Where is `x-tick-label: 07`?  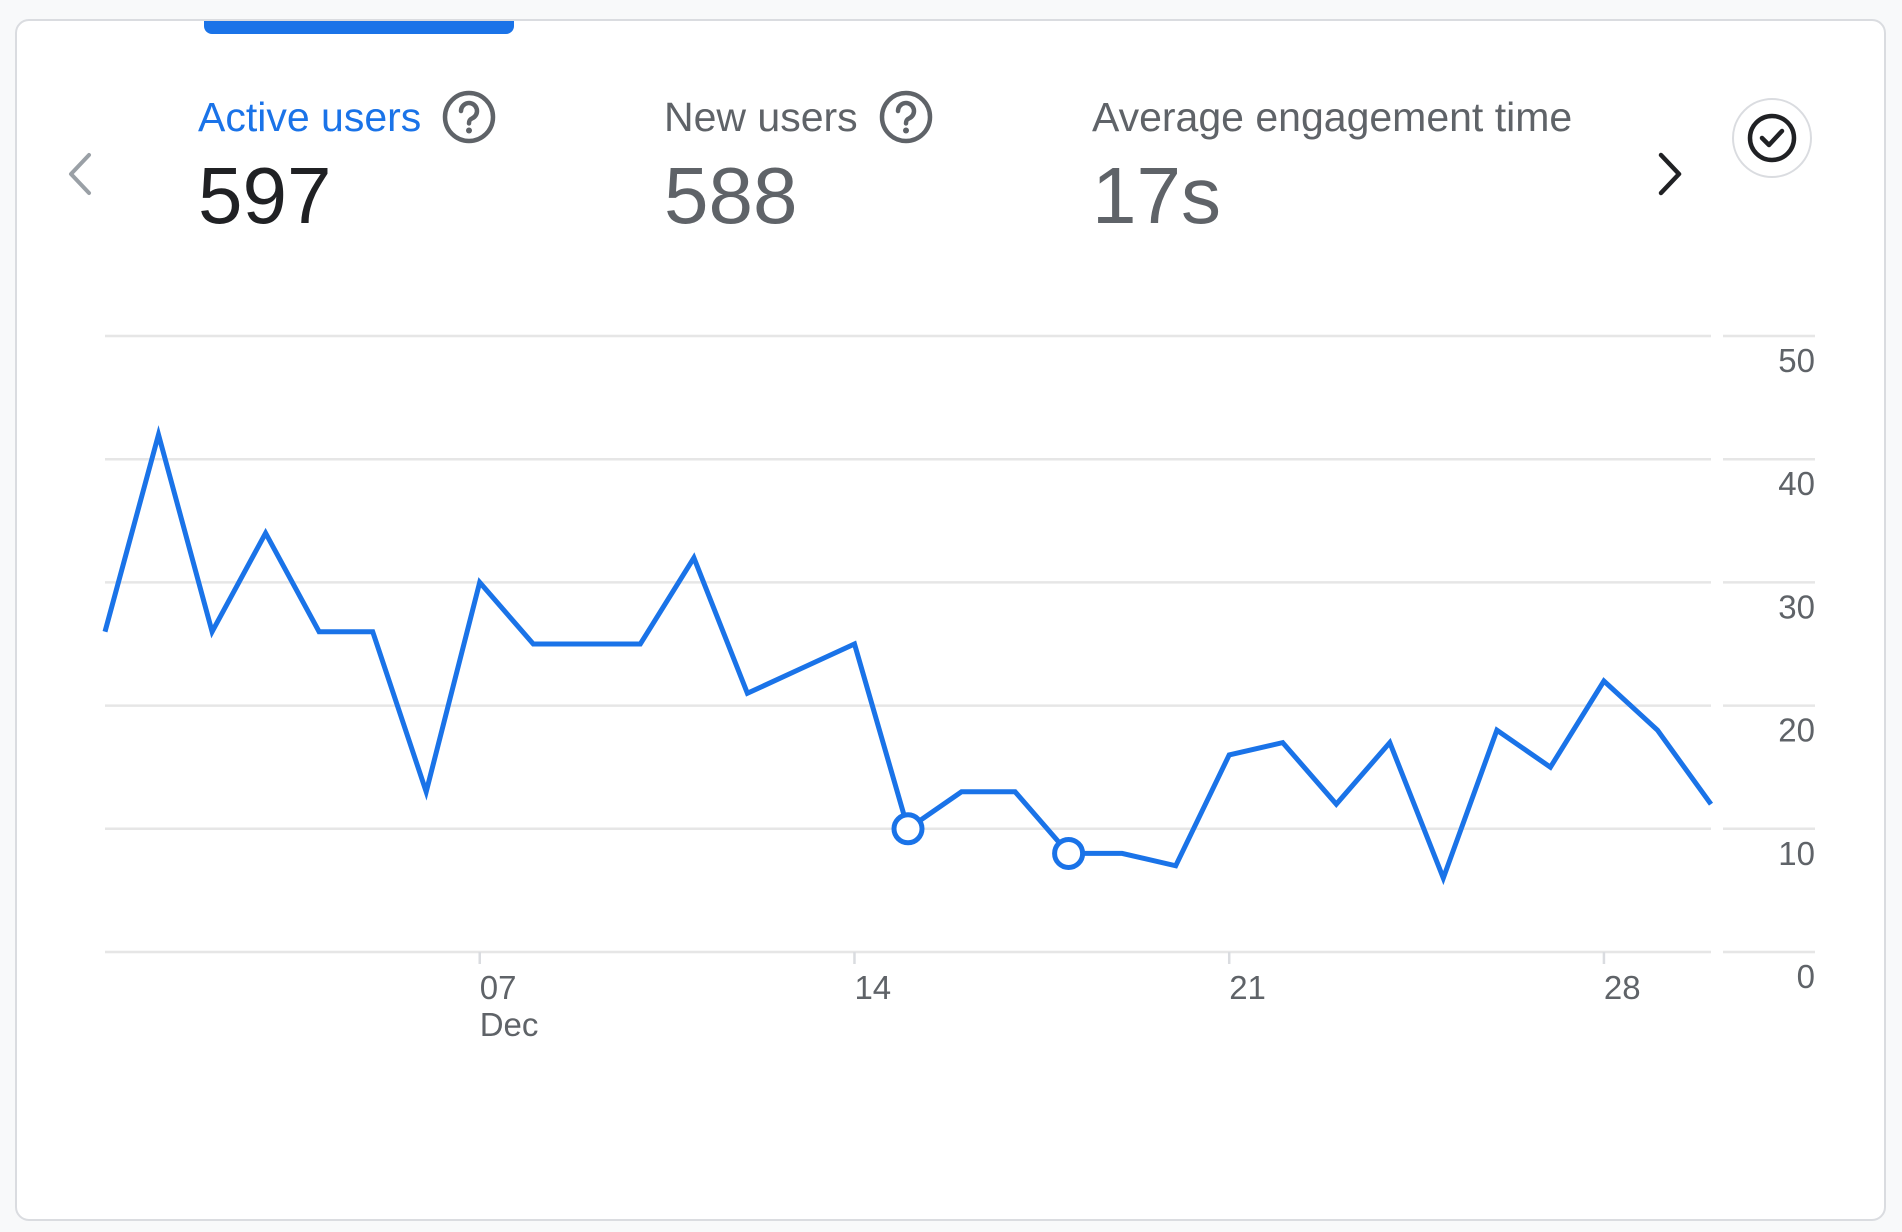
x-tick-label: 07 is located at coordinates (498, 987).